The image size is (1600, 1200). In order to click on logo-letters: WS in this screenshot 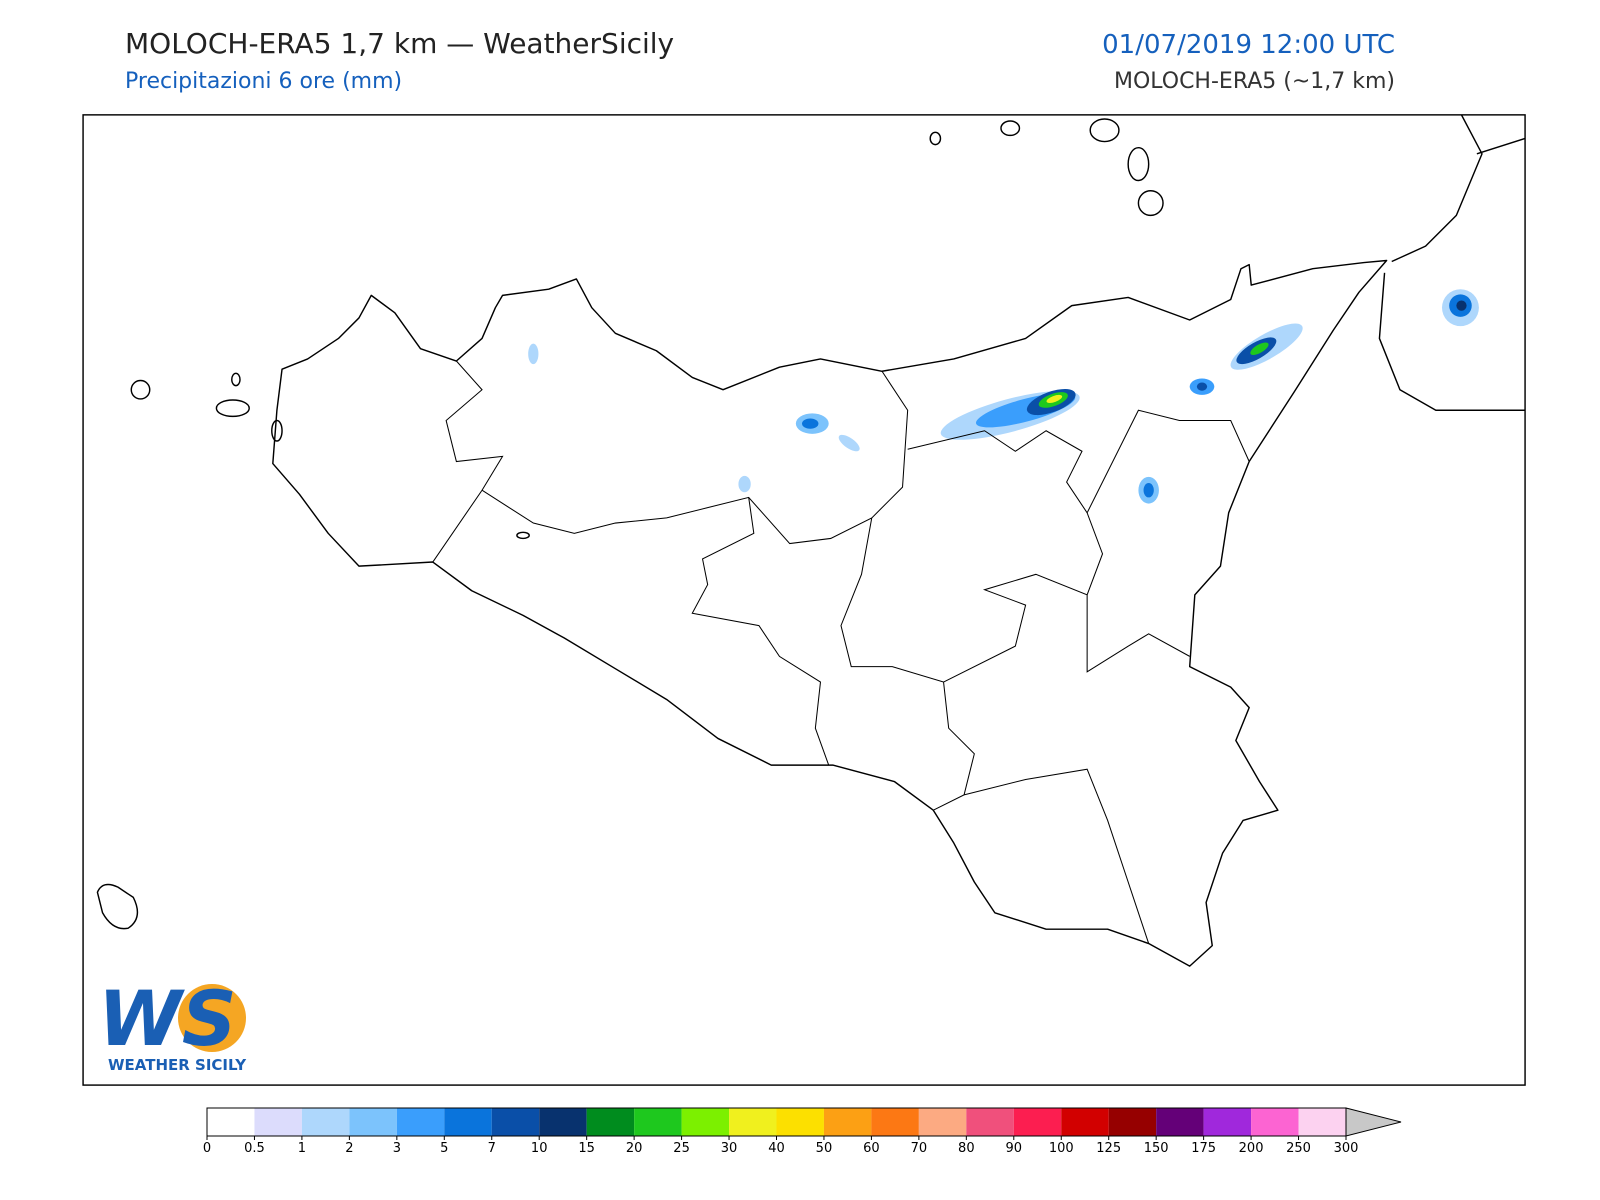, I will do `click(167, 1018)`.